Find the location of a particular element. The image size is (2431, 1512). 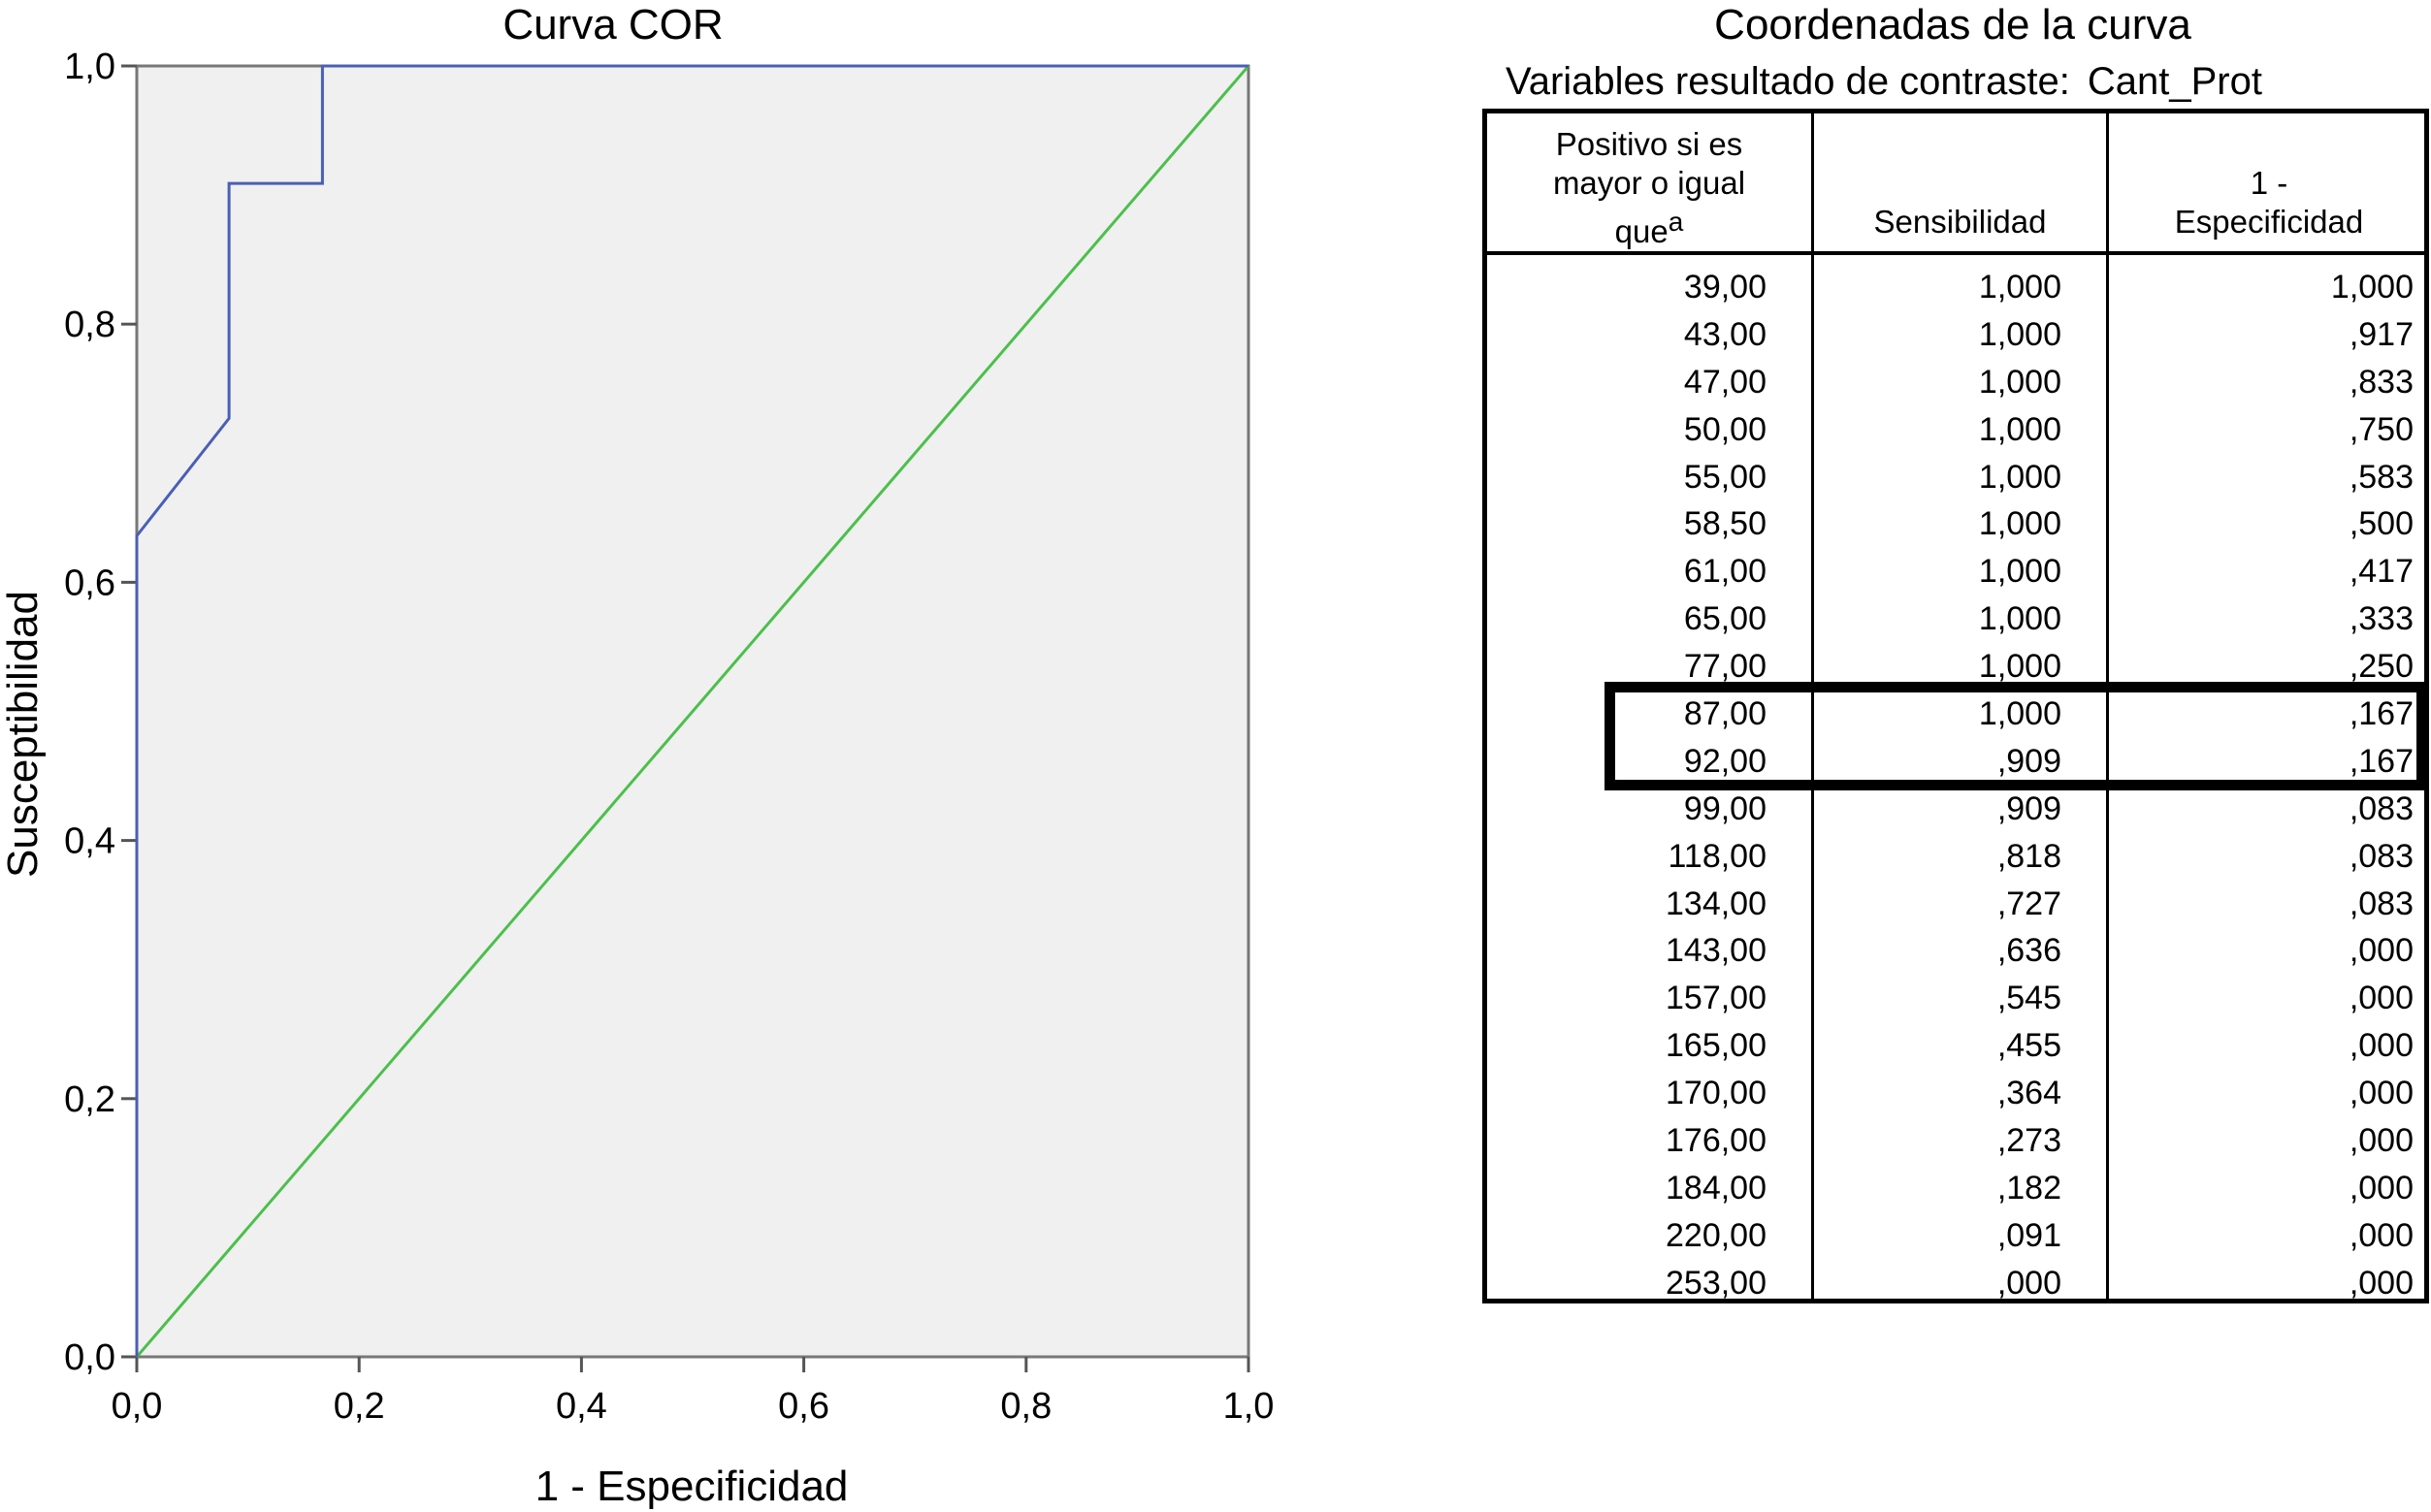

y-tick-label: 0,2 is located at coordinates (90, 1099).